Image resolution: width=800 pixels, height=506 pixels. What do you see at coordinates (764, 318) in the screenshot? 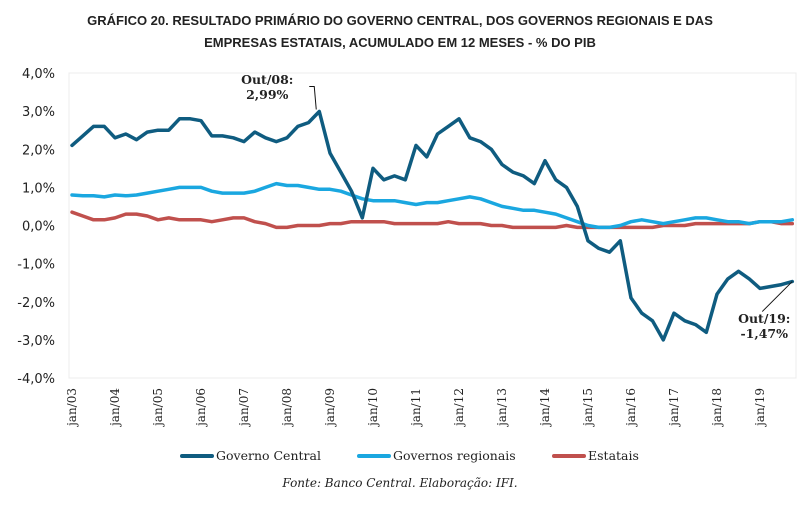
I see `annotation-label-out19: Out/19:` at bounding box center [764, 318].